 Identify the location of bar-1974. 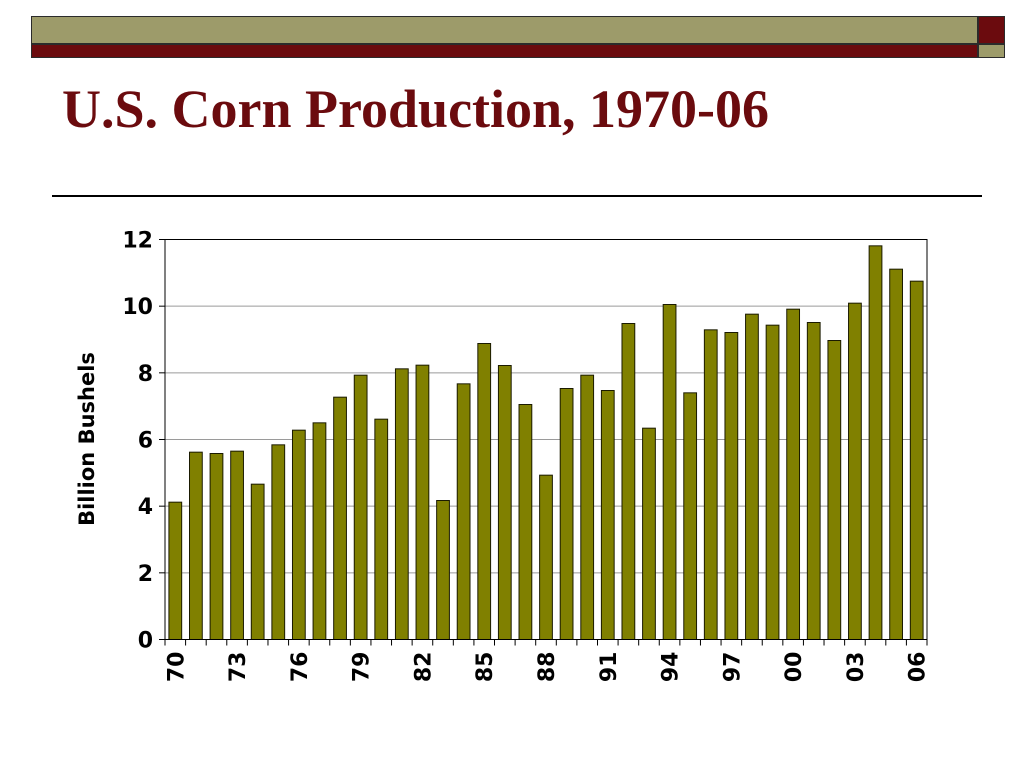
(257, 561).